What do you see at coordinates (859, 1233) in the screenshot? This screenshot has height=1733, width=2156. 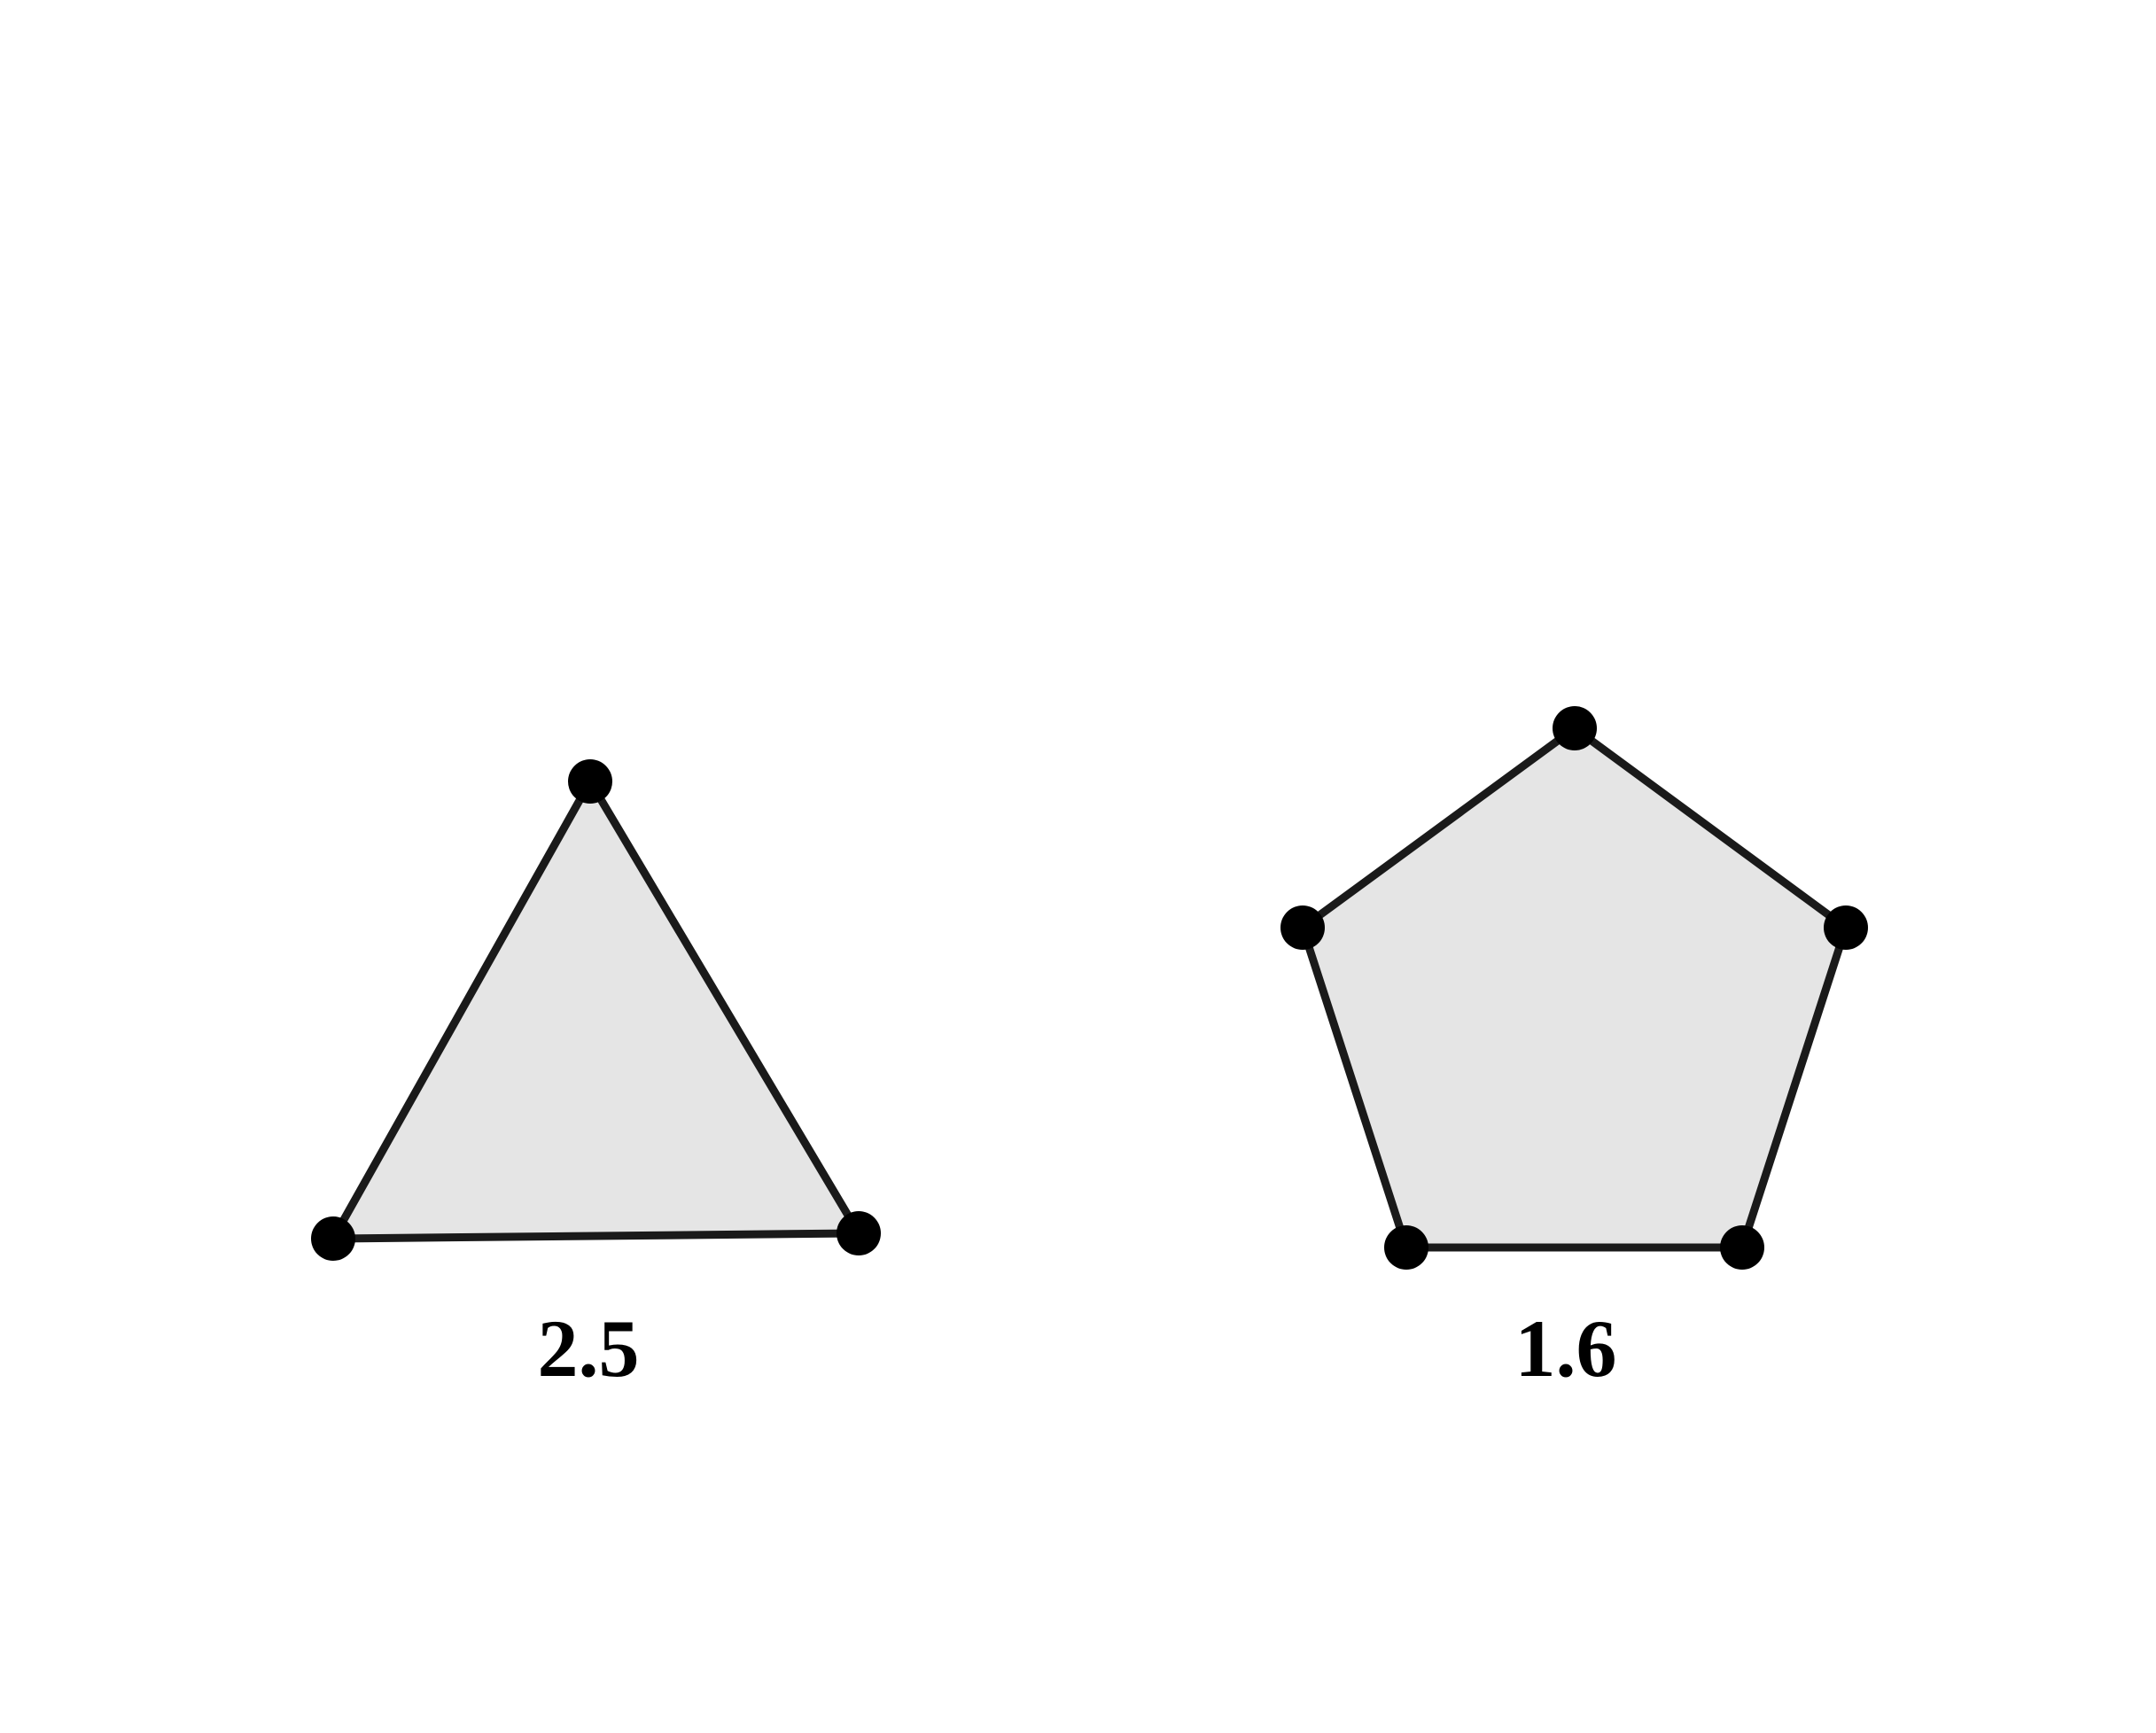 I see `triangle-vertex-bottom-right` at bounding box center [859, 1233].